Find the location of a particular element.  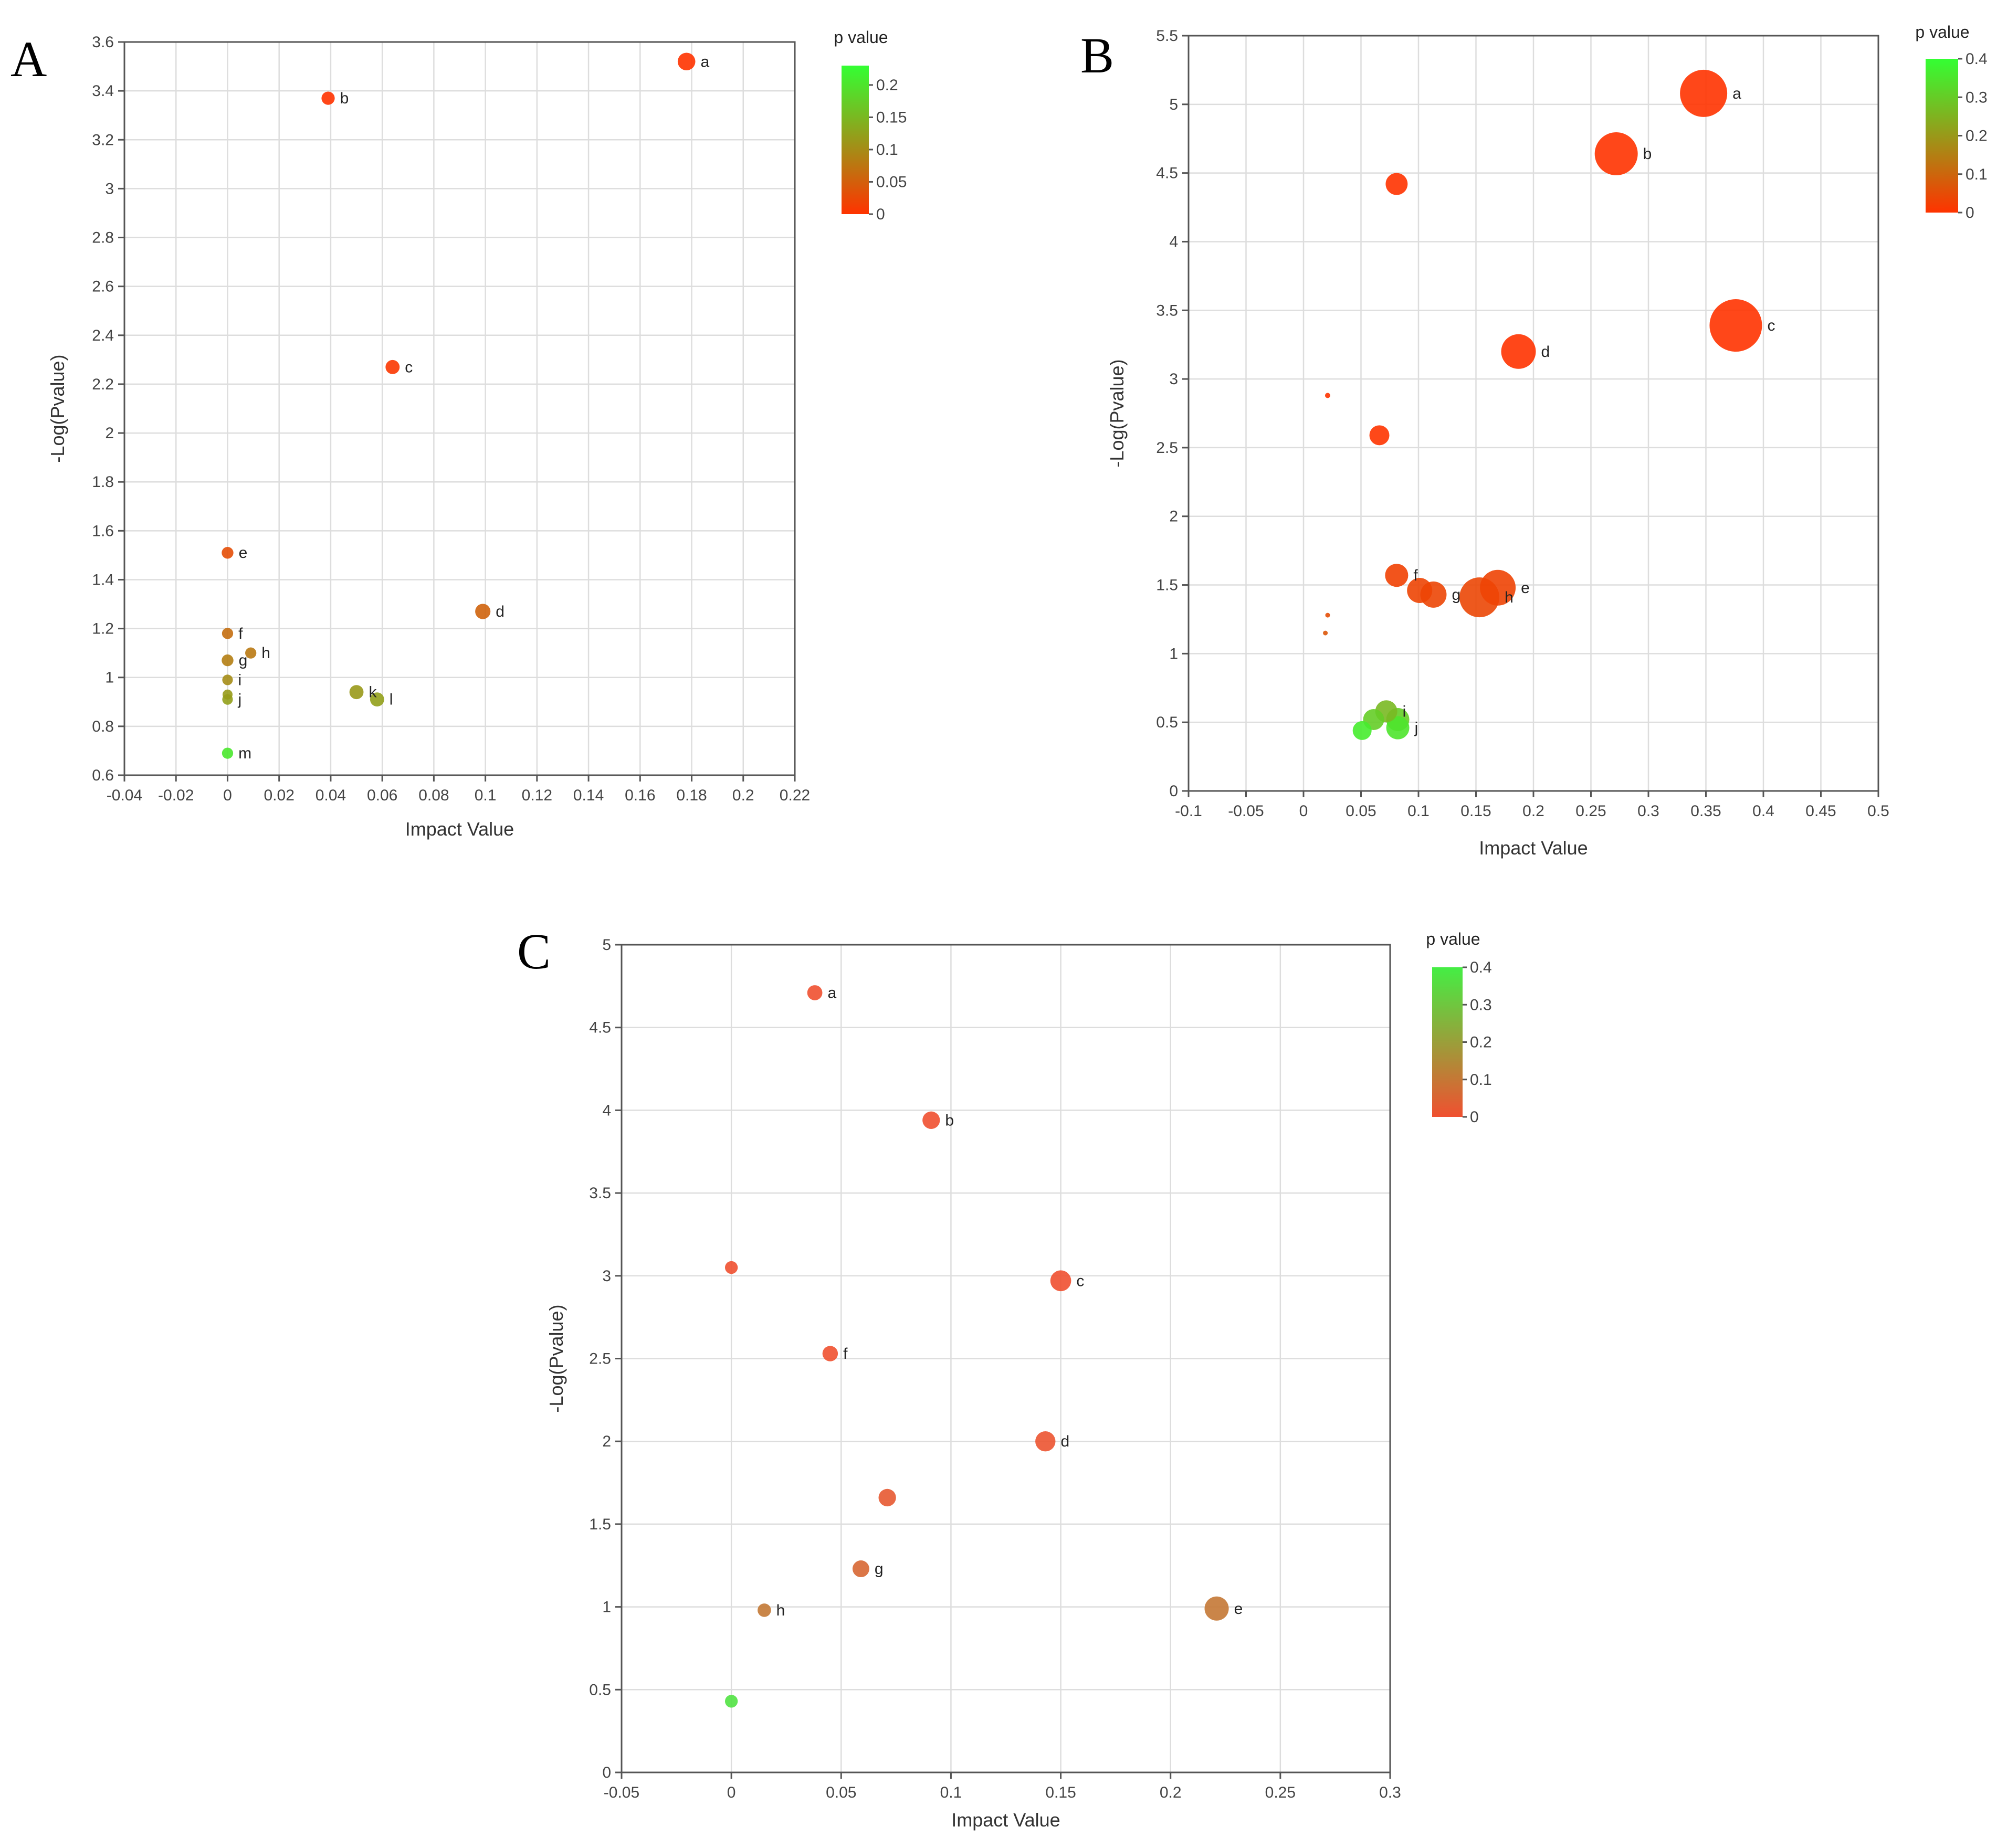

panel-a-y-tick-label: 0.6 is located at coordinates (103, 776).